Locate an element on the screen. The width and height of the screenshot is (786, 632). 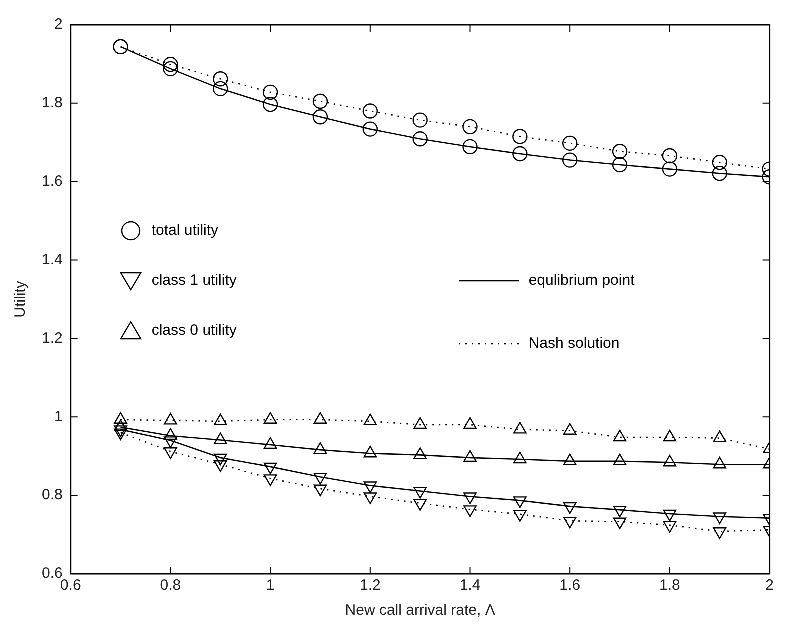
x-tick-label: 1.2 is located at coordinates (370, 585).